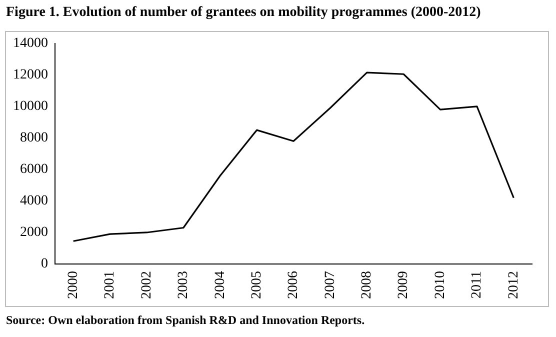 This screenshot has width=556, height=337. I want to click on x-tick-label: 2011, so click(477, 284).